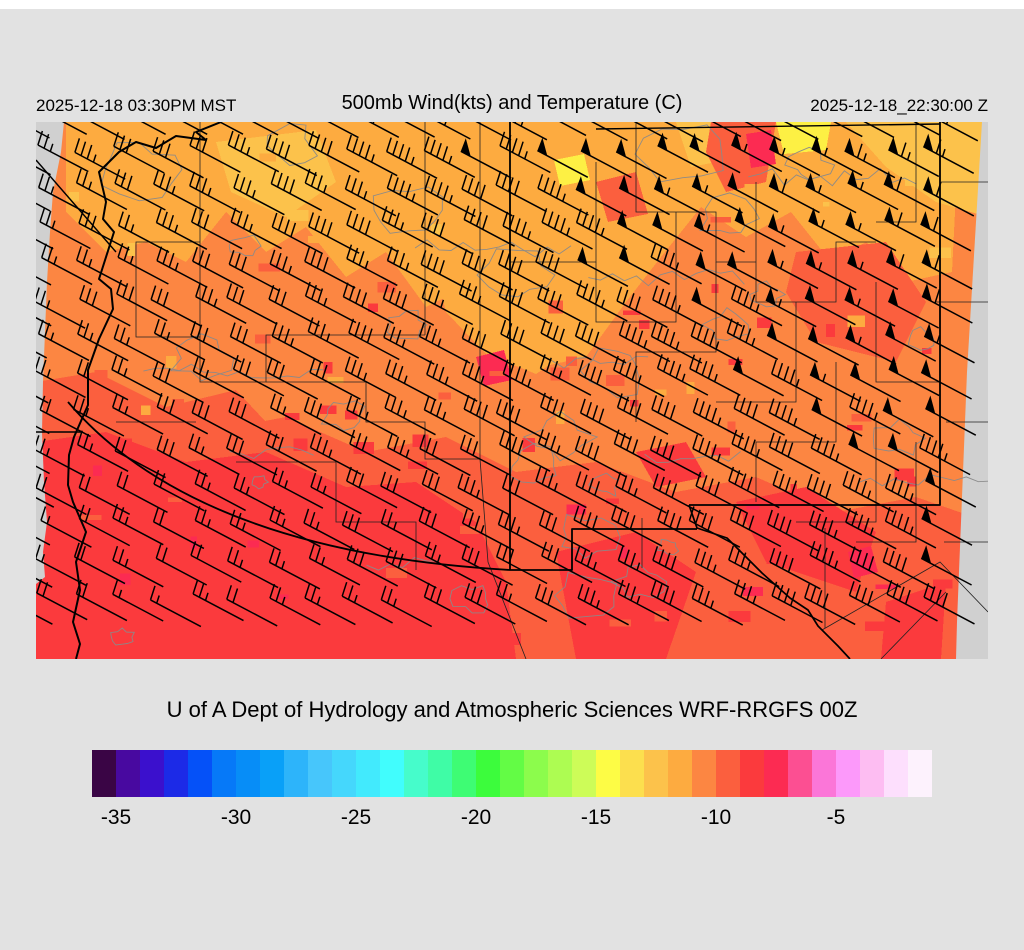 Image resolution: width=1024 pixels, height=950 pixels. I want to click on county-line, so click(676, 342).